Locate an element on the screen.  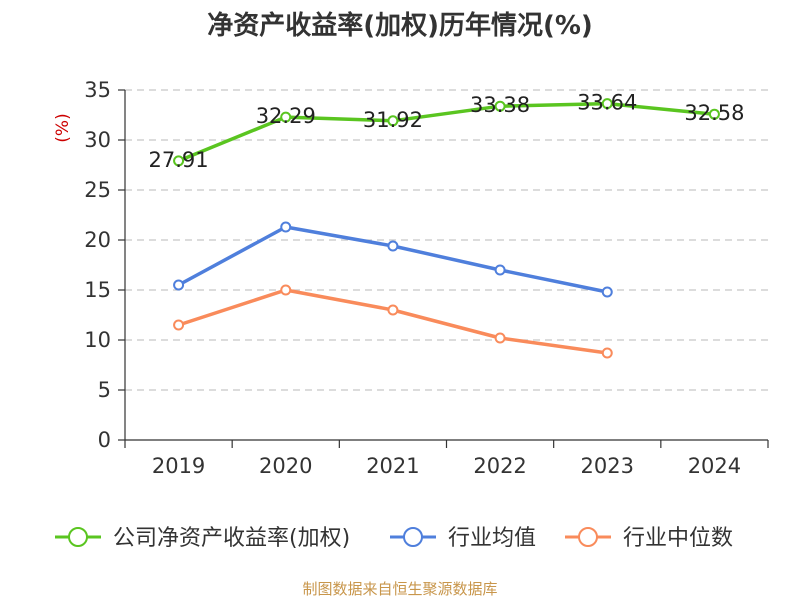
legend-item-2: 行业中位数 is located at coordinates (649, 538).